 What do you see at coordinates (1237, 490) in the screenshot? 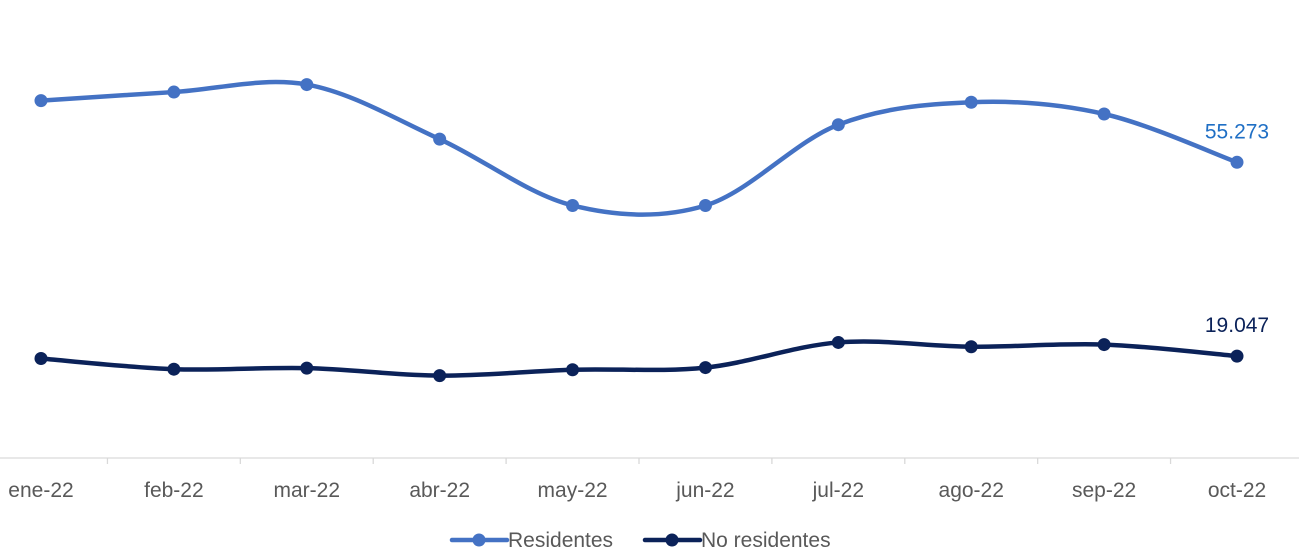
I see `x-tick-label: oct-22` at bounding box center [1237, 490].